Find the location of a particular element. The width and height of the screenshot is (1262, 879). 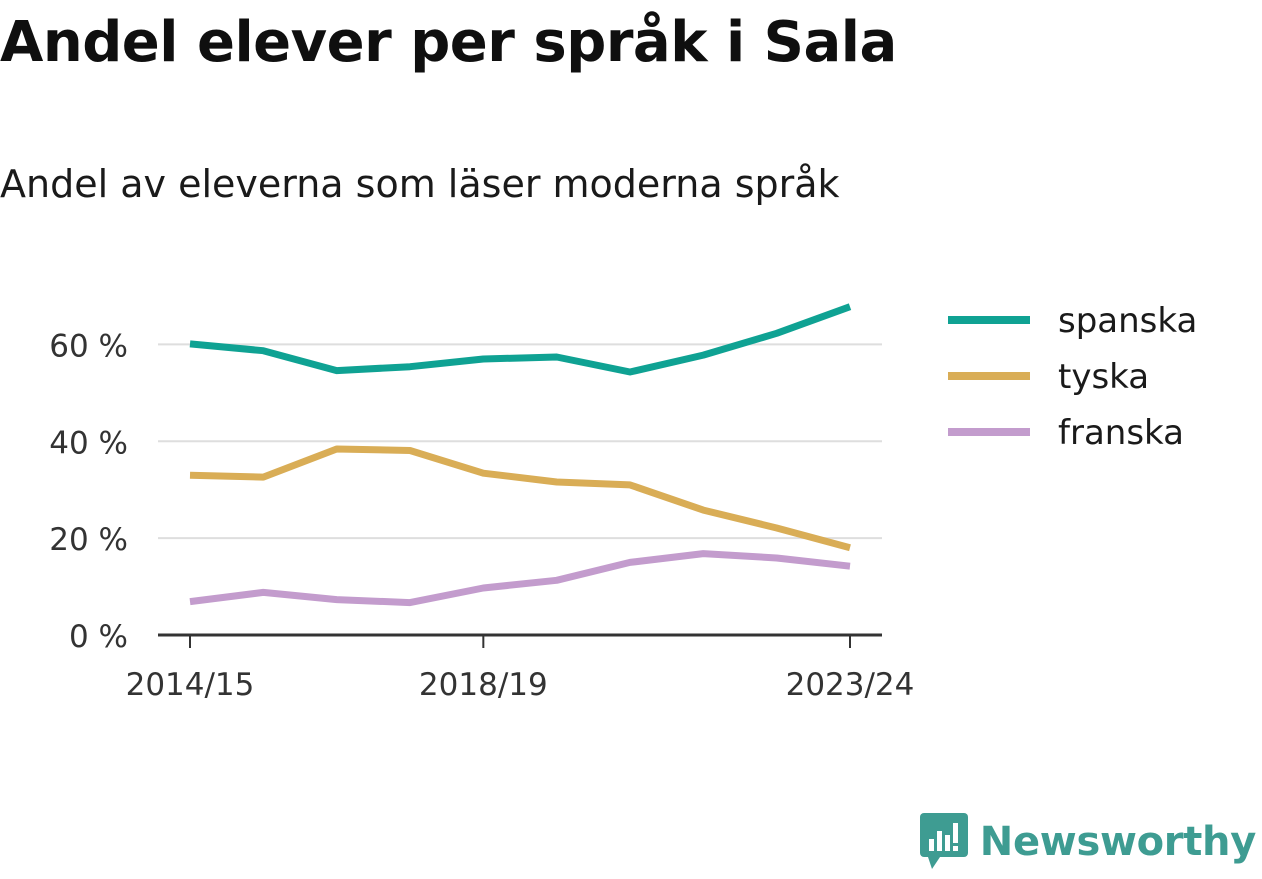

x-tick-label: 2014/15 is located at coordinates (190, 685).